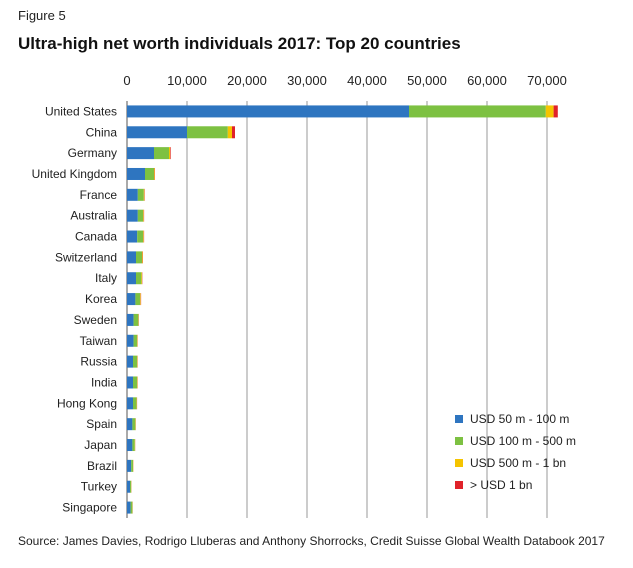  Describe the element at coordinates (74, 174) in the screenshot. I see `category-label: United Kingdom` at that location.